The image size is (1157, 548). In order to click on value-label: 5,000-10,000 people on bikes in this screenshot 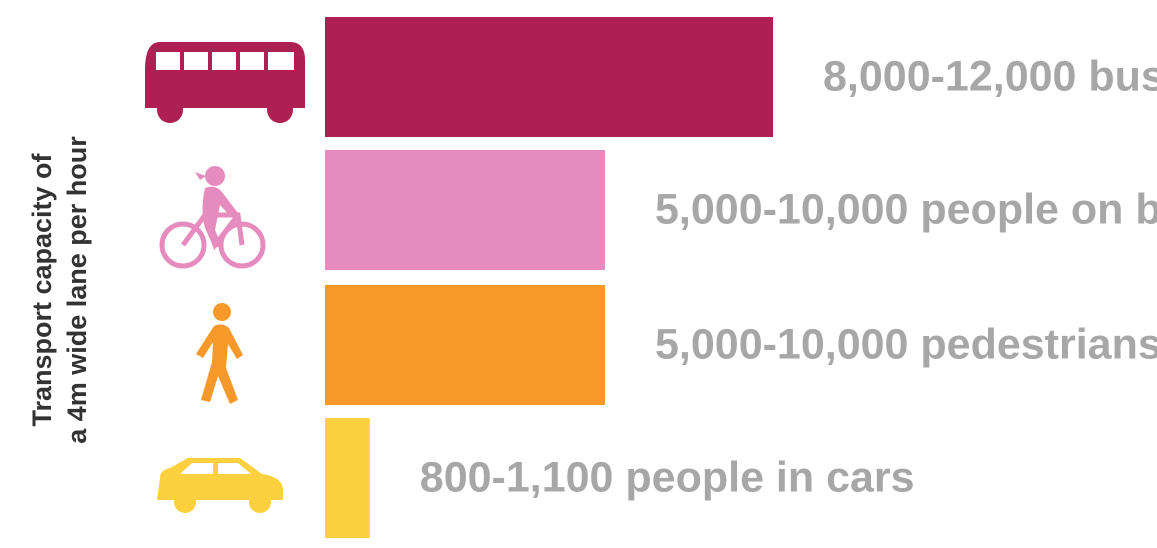, I will do `click(906, 209)`.